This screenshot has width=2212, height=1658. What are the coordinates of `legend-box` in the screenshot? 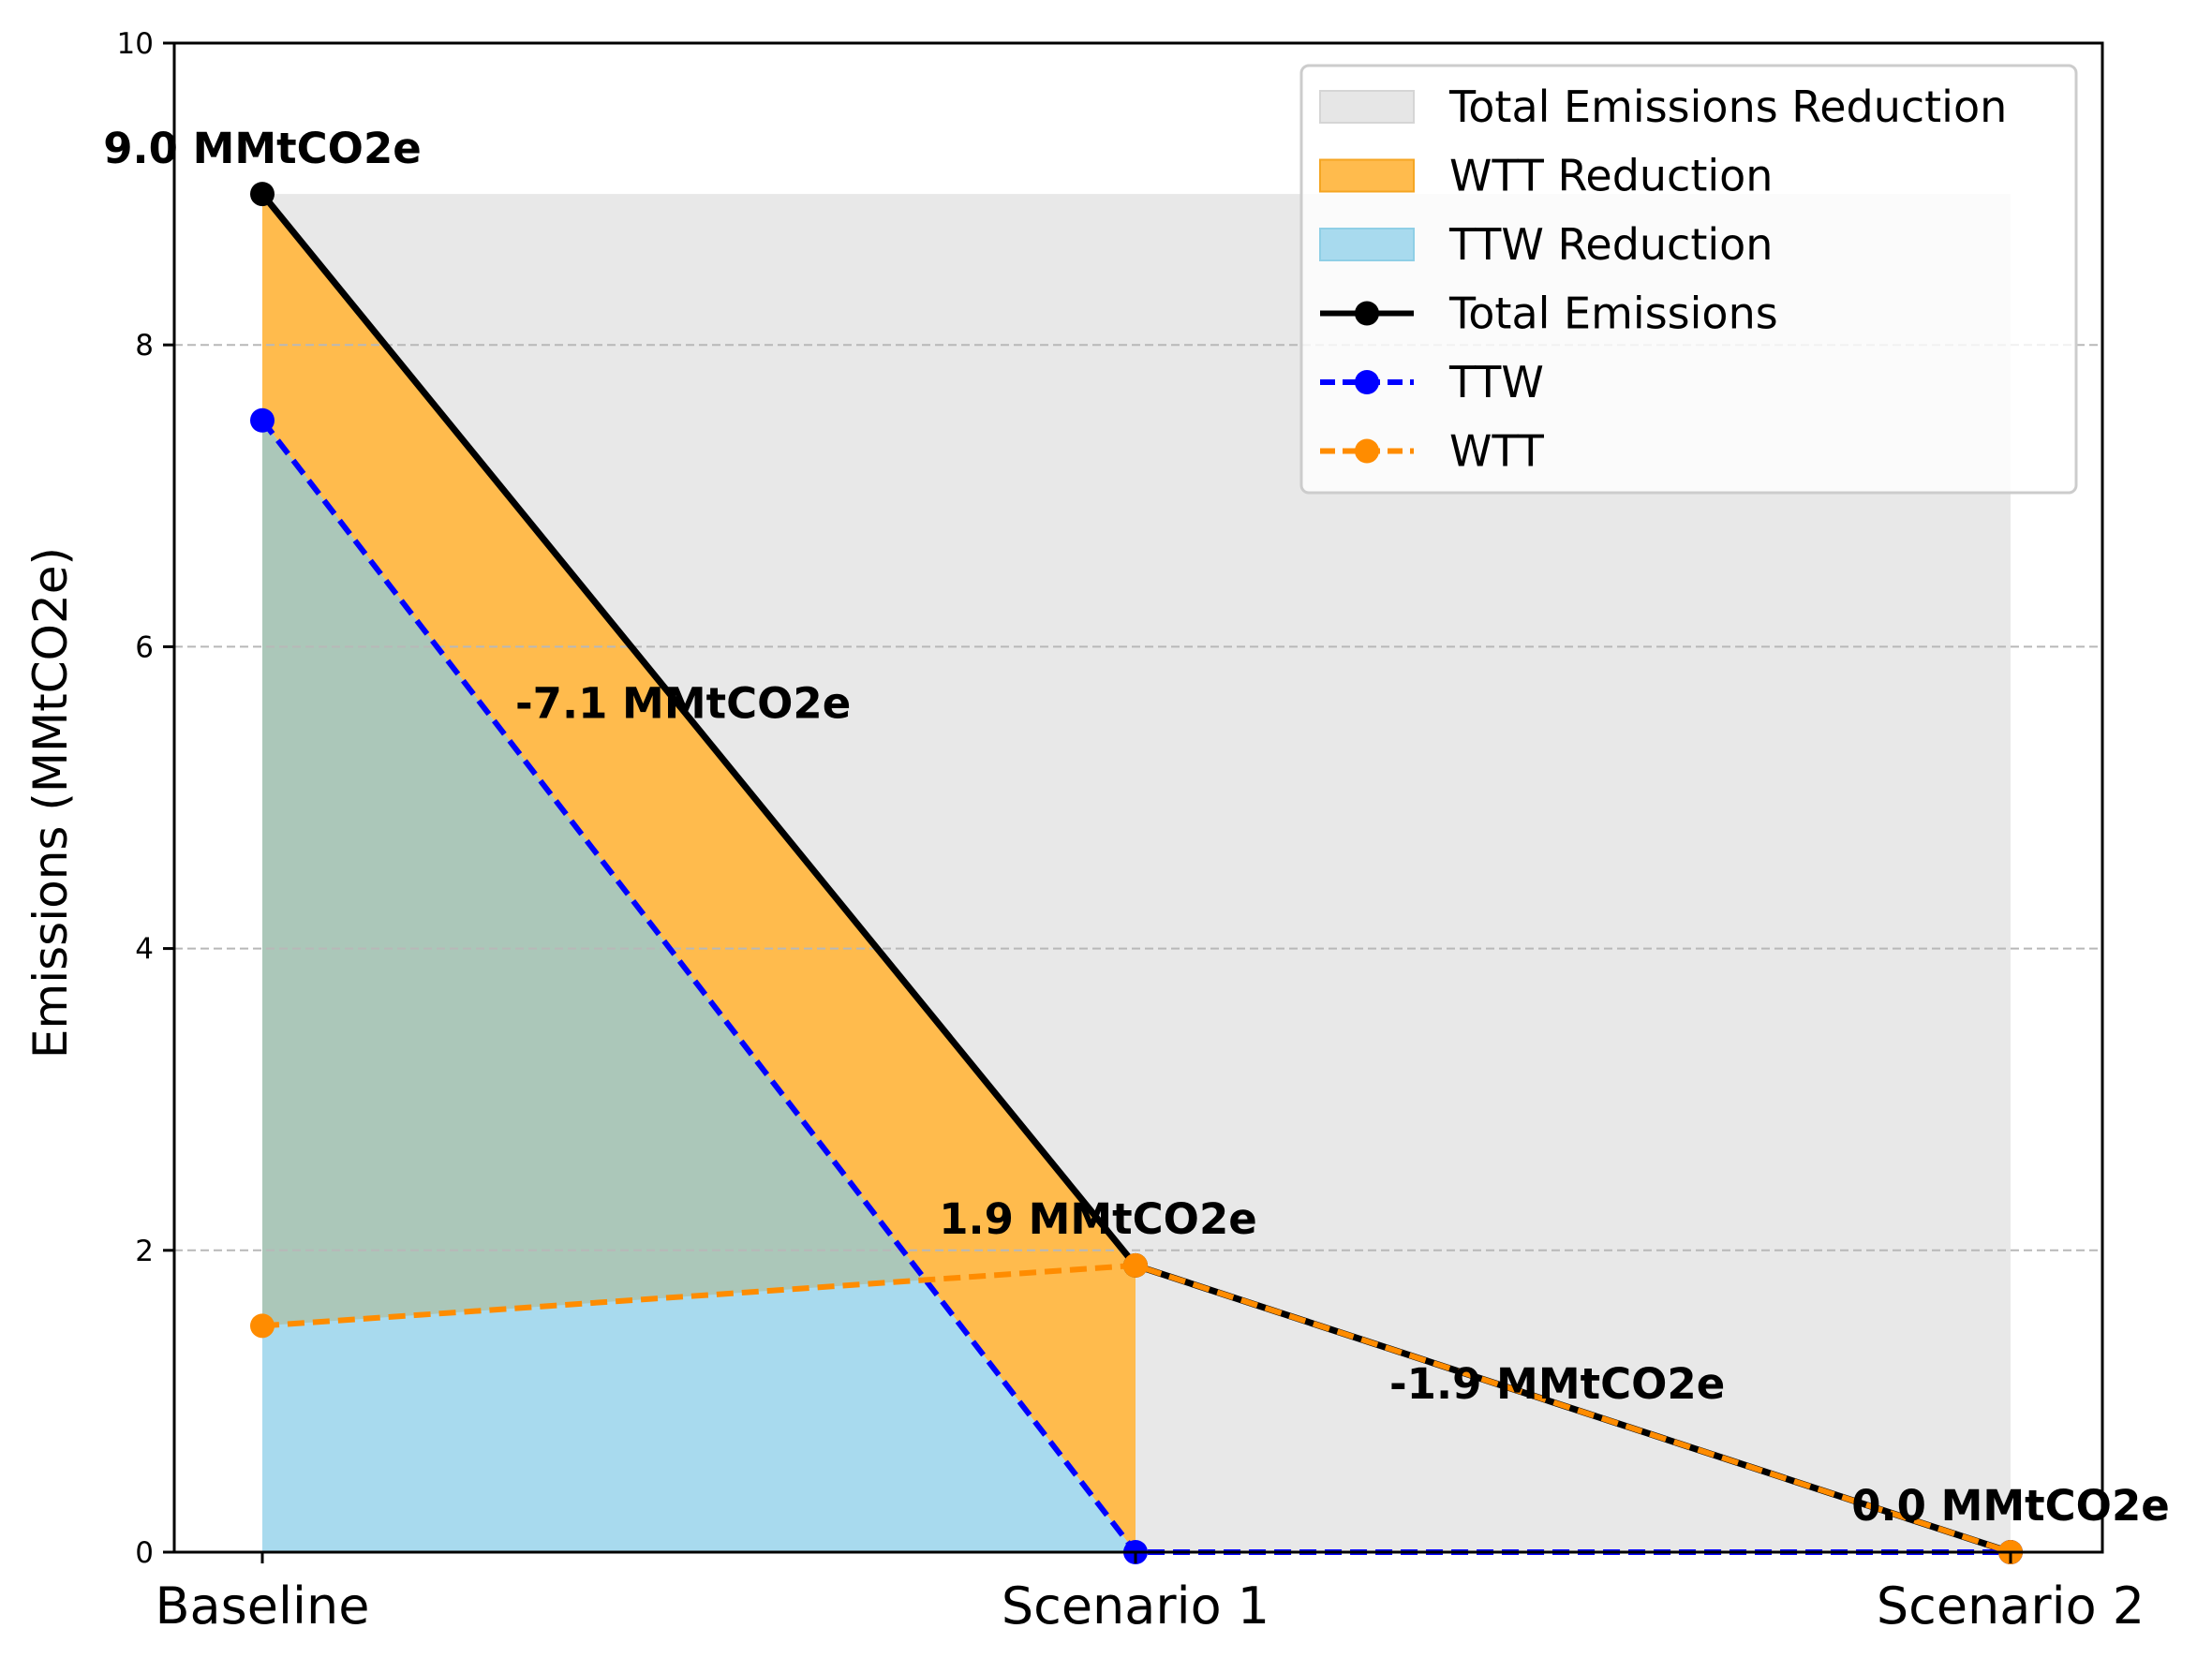 It's located at (1688, 279).